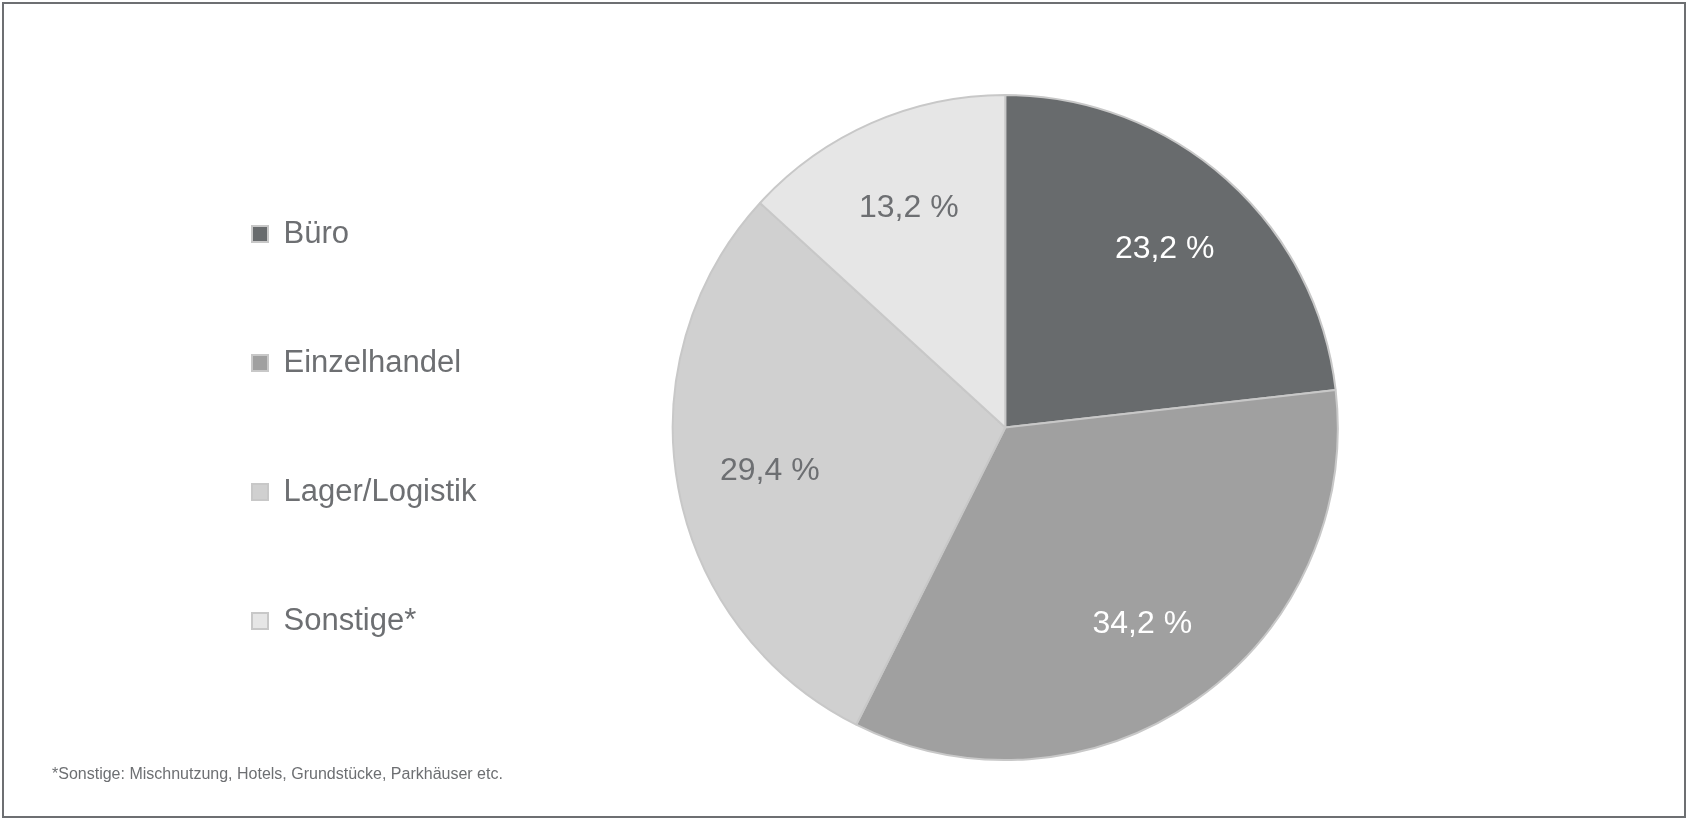 This screenshot has height=820, width=1688. Describe the element at coordinates (350, 619) in the screenshot. I see `legend-label: Sonstige*` at that location.